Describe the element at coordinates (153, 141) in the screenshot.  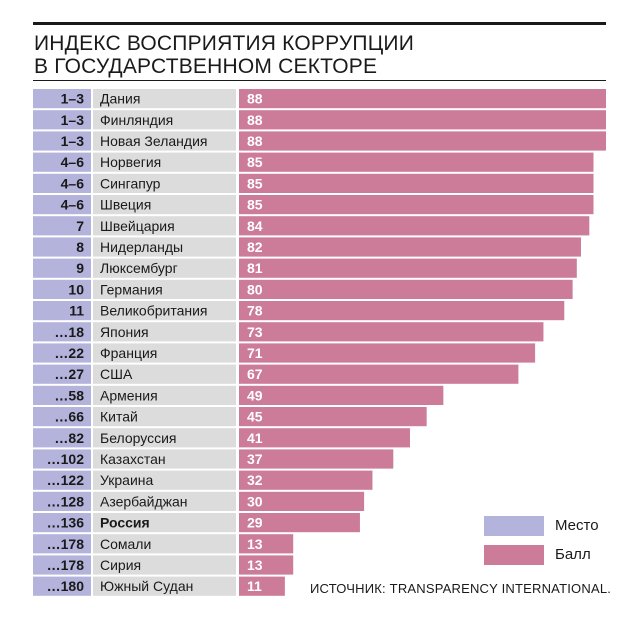
I see `country-label: Новая Зеландия` at that location.